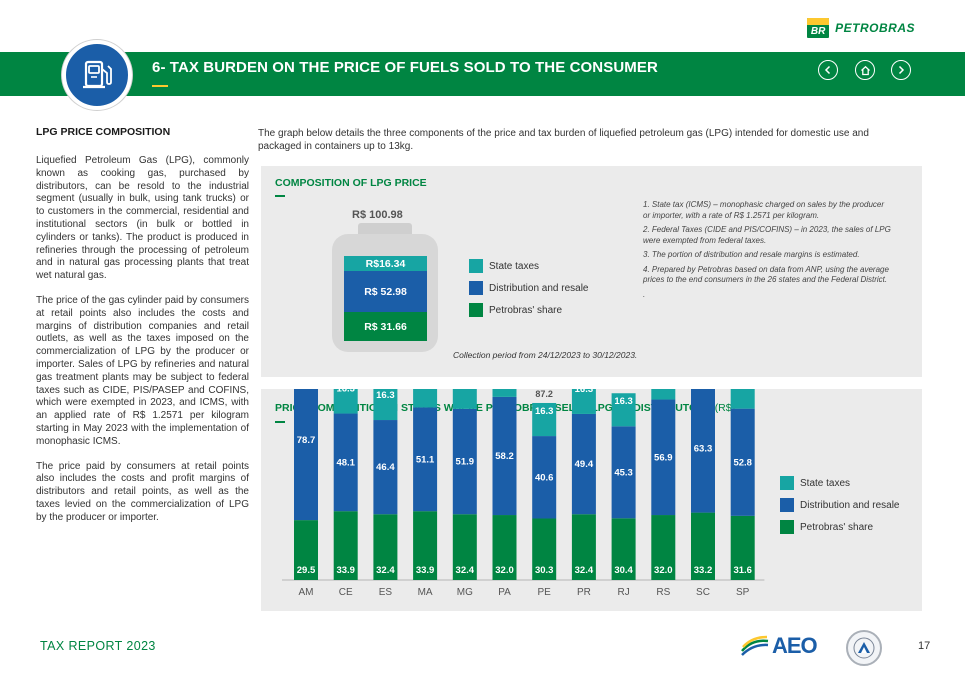 The width and height of the screenshot is (965, 682). What do you see at coordinates (345, 545) in the screenshot?
I see `bar-ce-petrobras-share` at bounding box center [345, 545].